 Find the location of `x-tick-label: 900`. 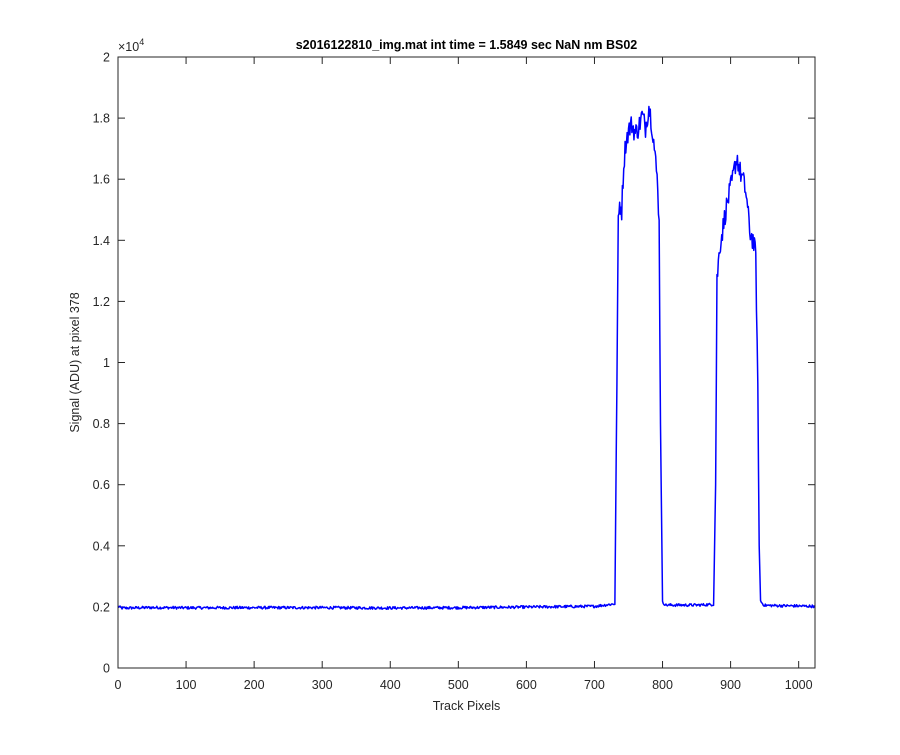

x-tick-label: 900 is located at coordinates (730, 685).